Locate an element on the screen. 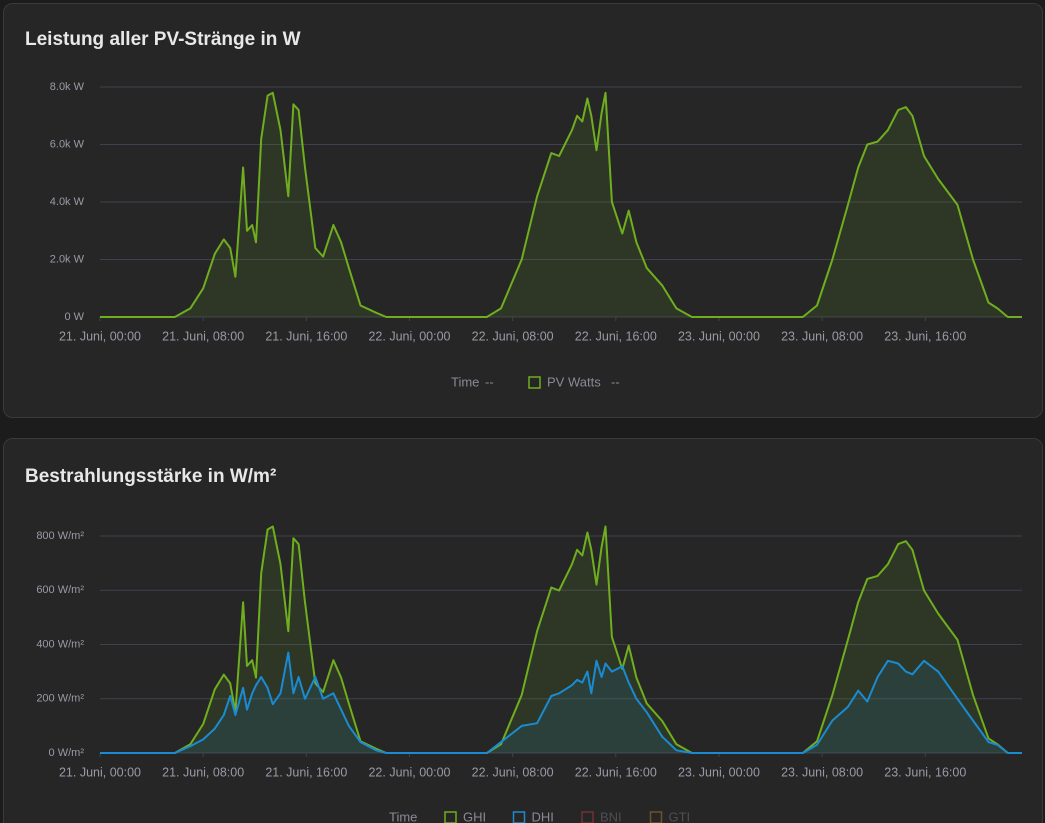 Image resolution: width=1045 pixels, height=823 pixels. y-tick-label: 600 W/m² is located at coordinates (60, 590).